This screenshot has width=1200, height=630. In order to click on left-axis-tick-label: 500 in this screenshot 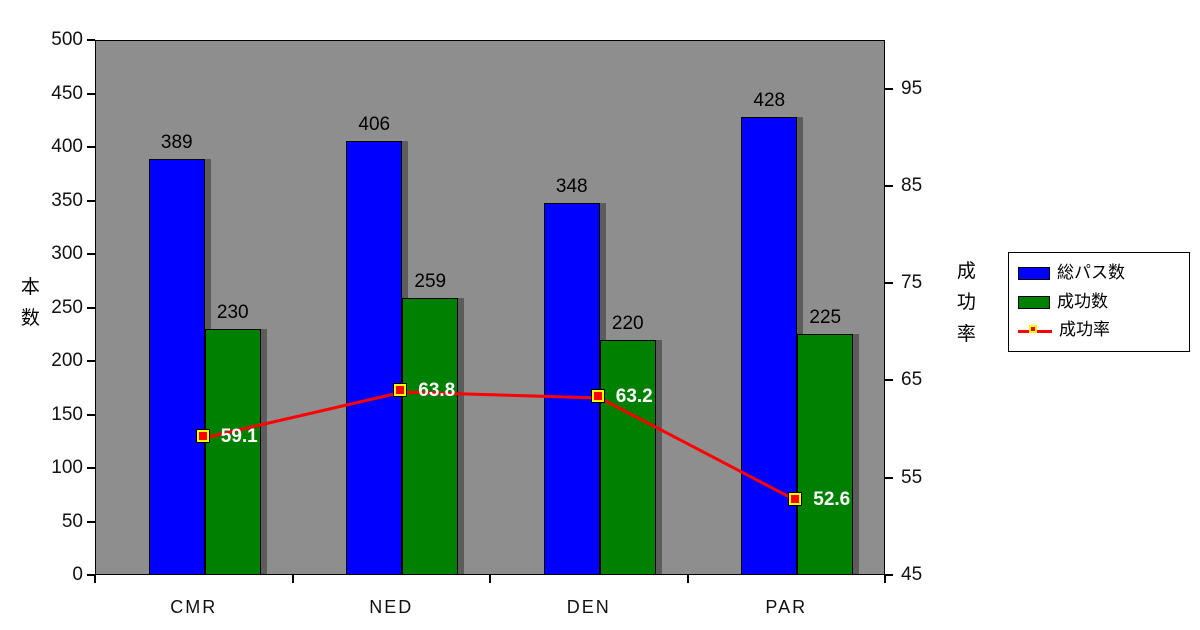, I will do `click(67, 39)`.